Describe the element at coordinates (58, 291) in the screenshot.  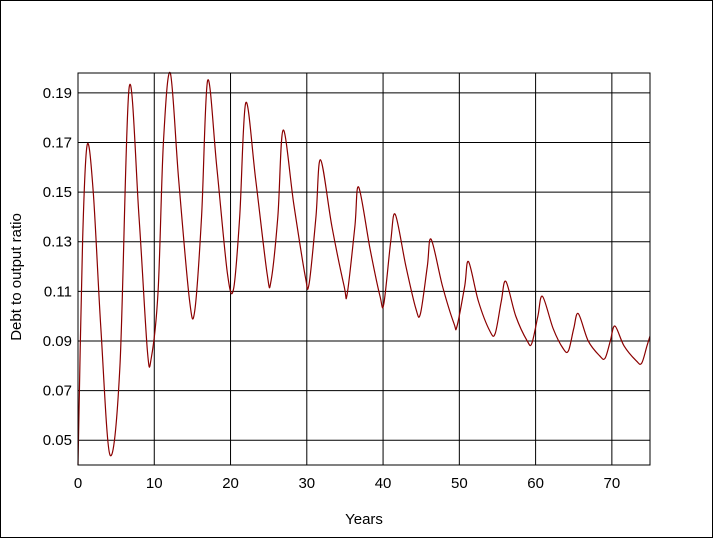
I see `y-tick-label: 0.11` at that location.